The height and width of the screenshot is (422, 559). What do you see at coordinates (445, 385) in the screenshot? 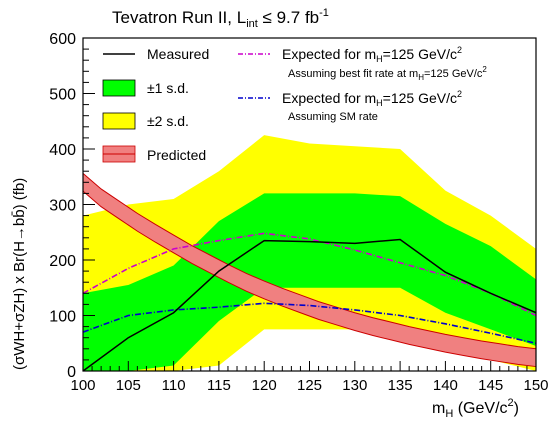
I see `x-tick-label: 140` at bounding box center [445, 385].